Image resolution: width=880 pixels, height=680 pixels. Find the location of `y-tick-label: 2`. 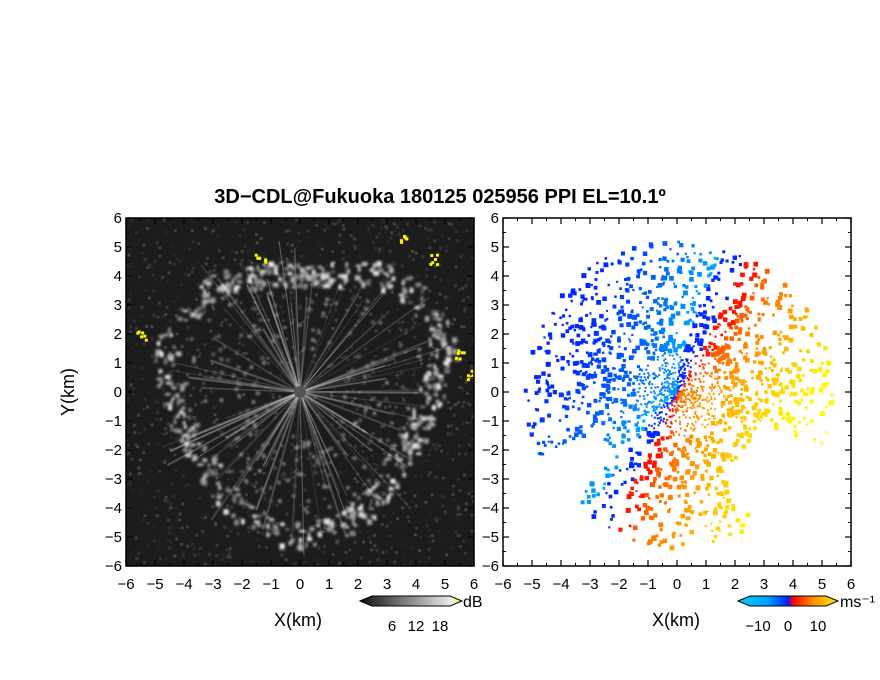

y-tick-label: 2 is located at coordinates (118, 334).